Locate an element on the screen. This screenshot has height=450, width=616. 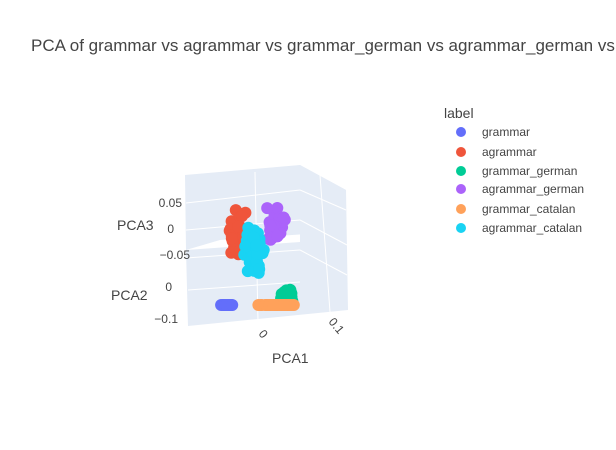
legend-item-grammar-german: grammar_german is located at coordinates (516, 171).